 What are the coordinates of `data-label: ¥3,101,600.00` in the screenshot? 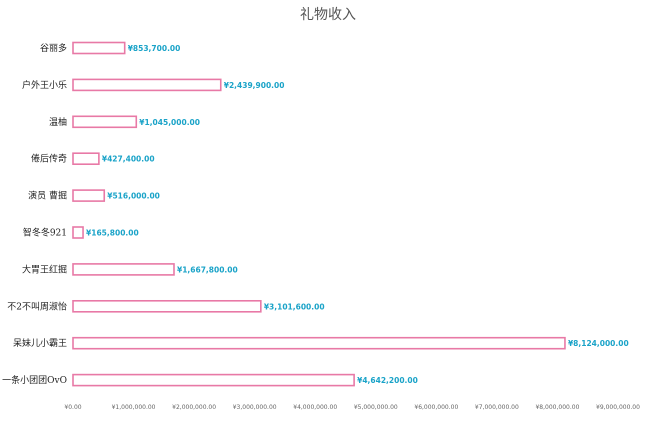 It's located at (294, 306).